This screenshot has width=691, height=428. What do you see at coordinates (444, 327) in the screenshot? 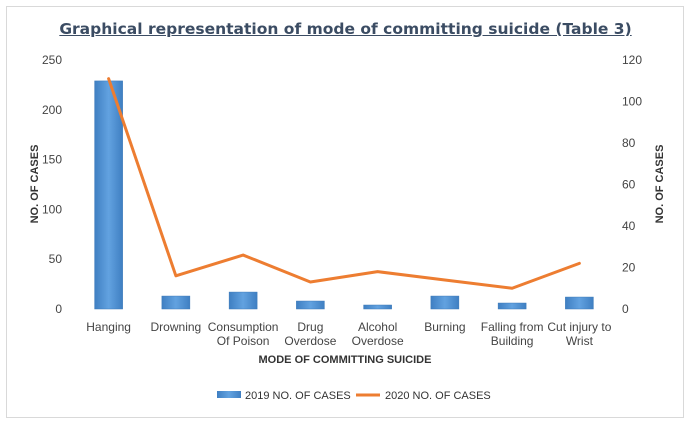
I see `x-tick-label: Burning` at bounding box center [444, 327].